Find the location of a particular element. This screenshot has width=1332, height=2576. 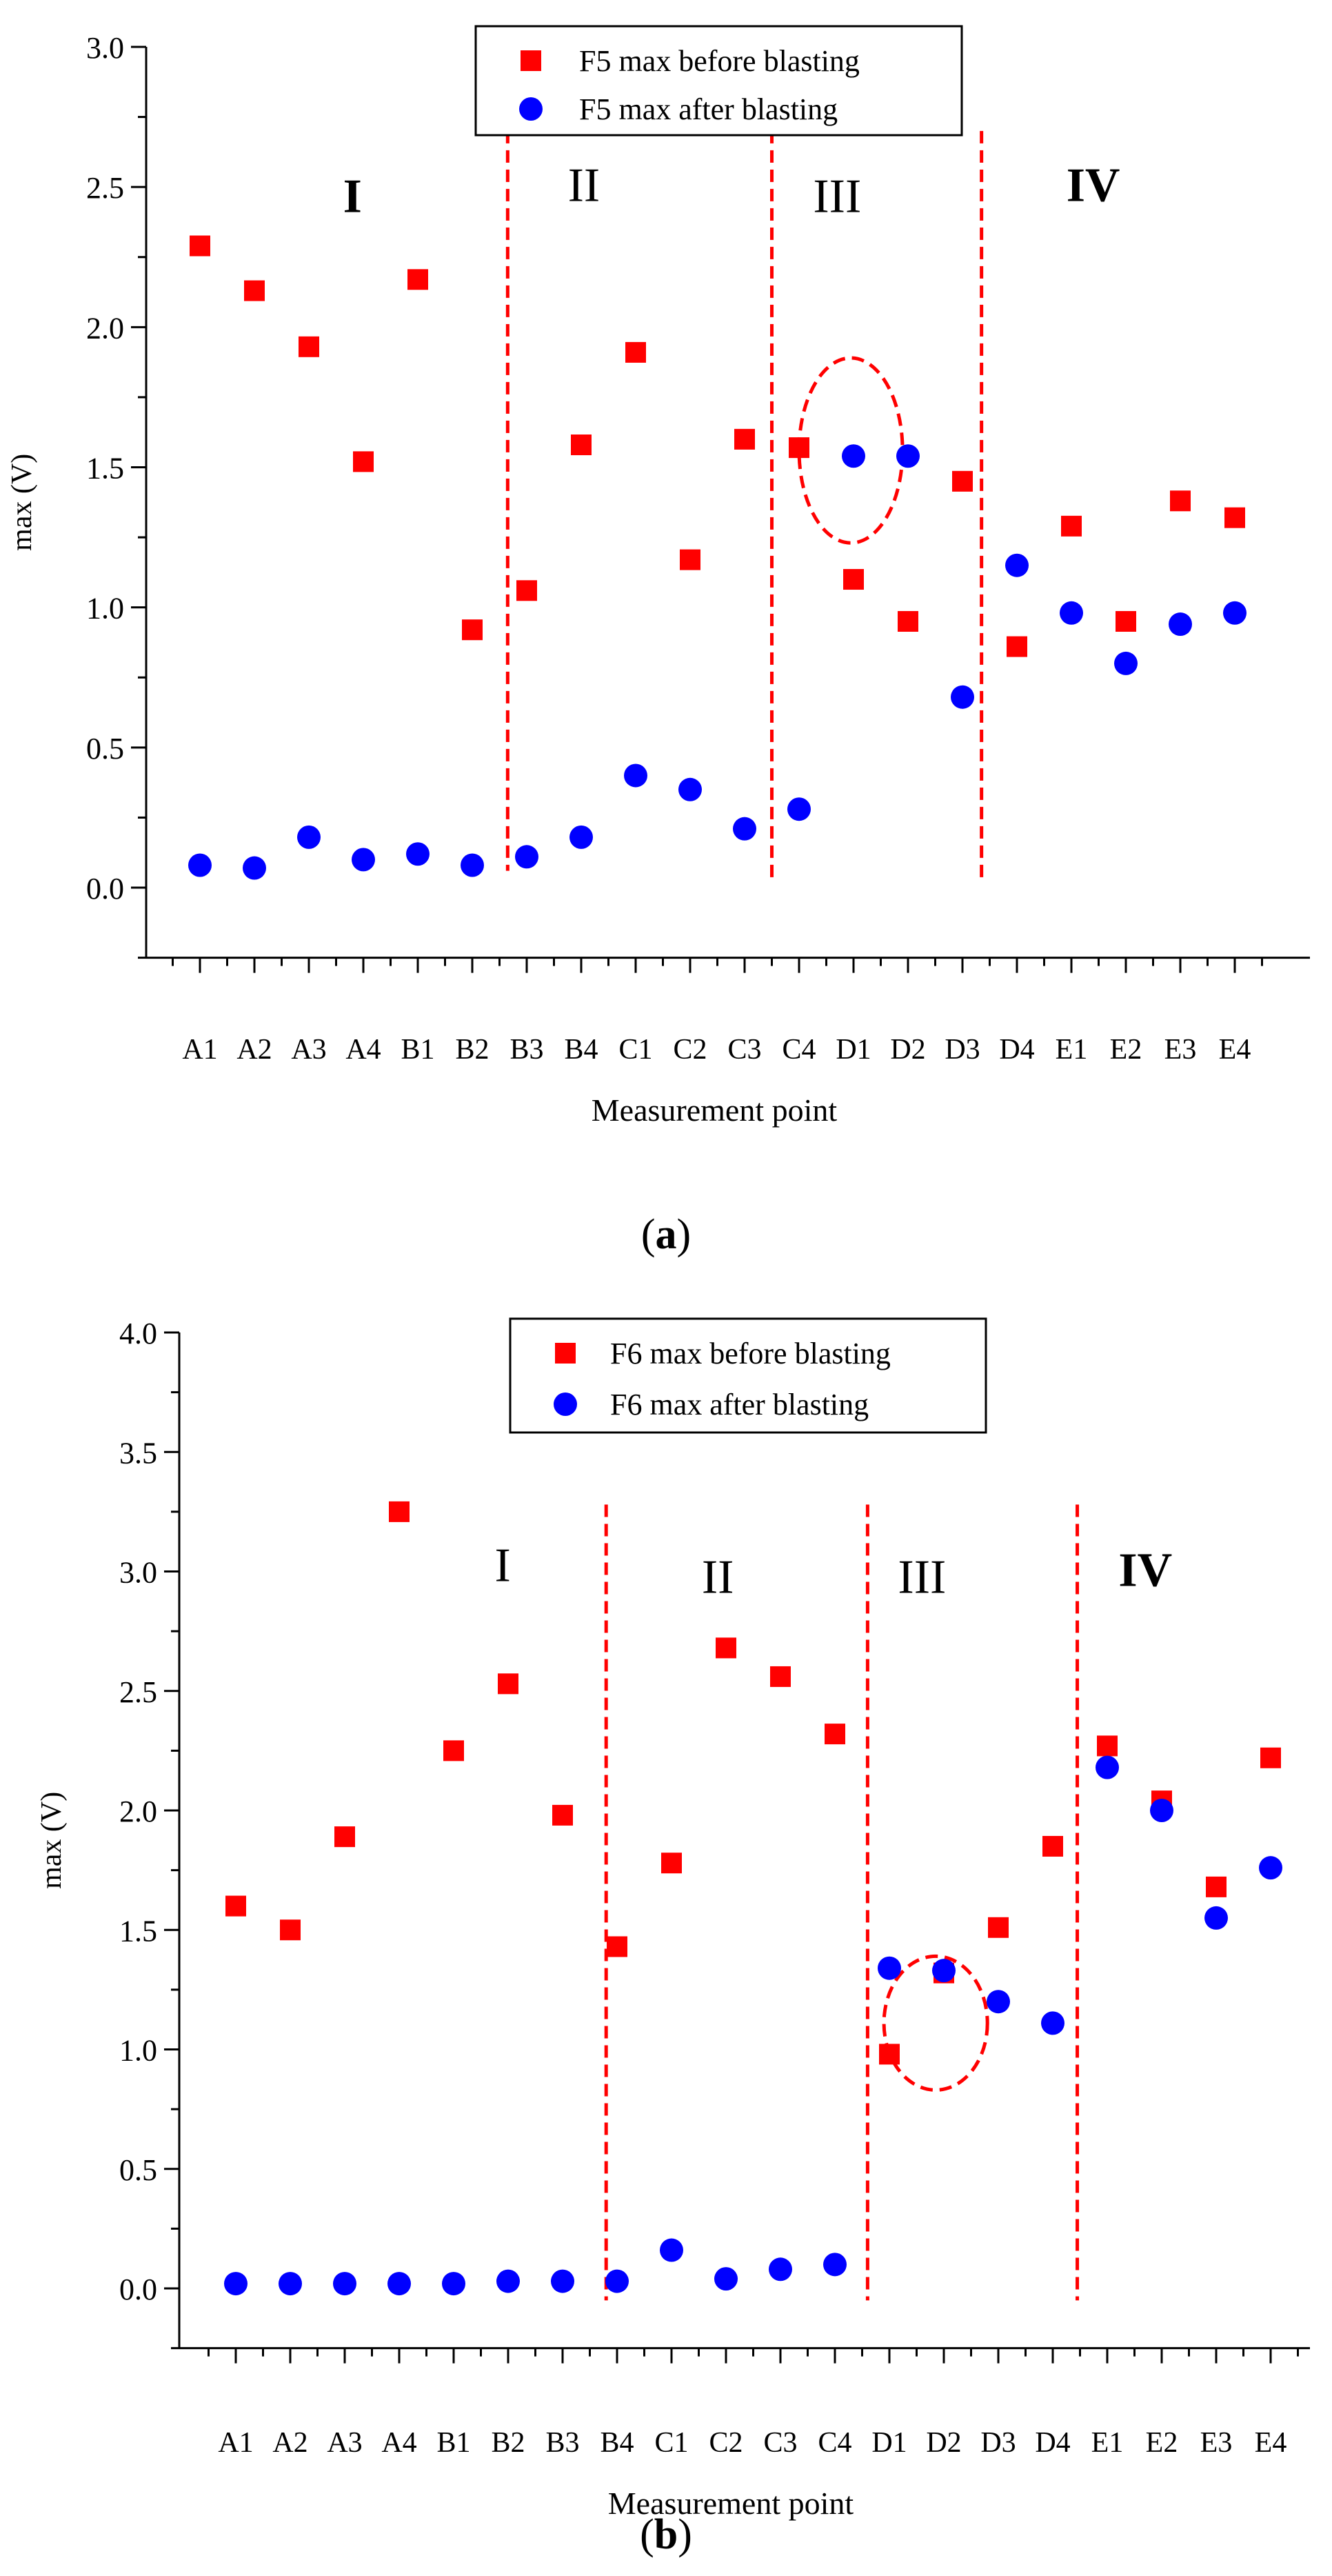

legend-label-after: F6 max after blasting is located at coordinates (739, 1404).